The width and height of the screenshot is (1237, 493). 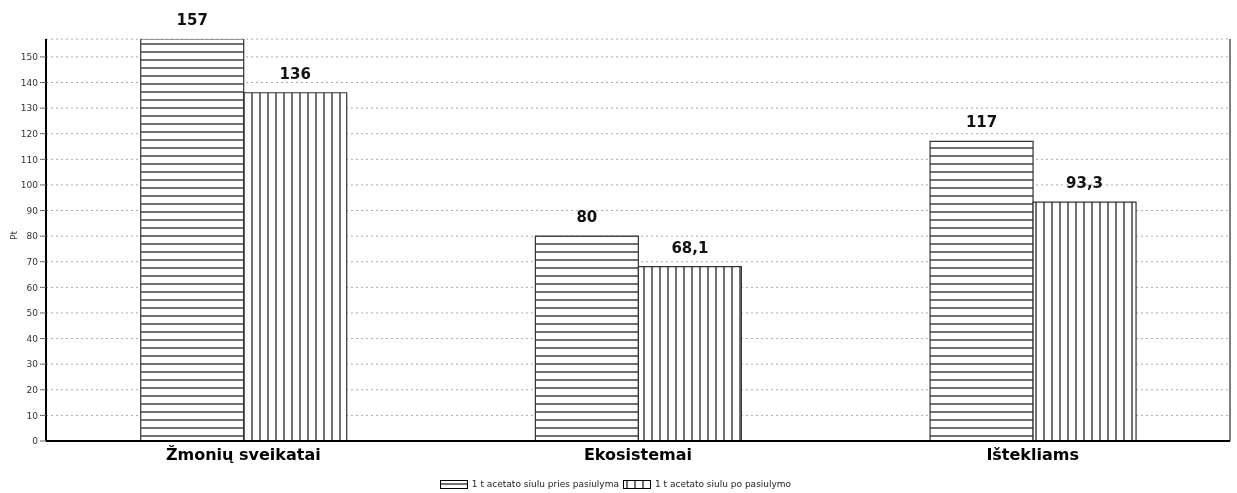 I want to click on legend-label: 1 t acetato siulu po pasiulymo, so click(x=723, y=484).